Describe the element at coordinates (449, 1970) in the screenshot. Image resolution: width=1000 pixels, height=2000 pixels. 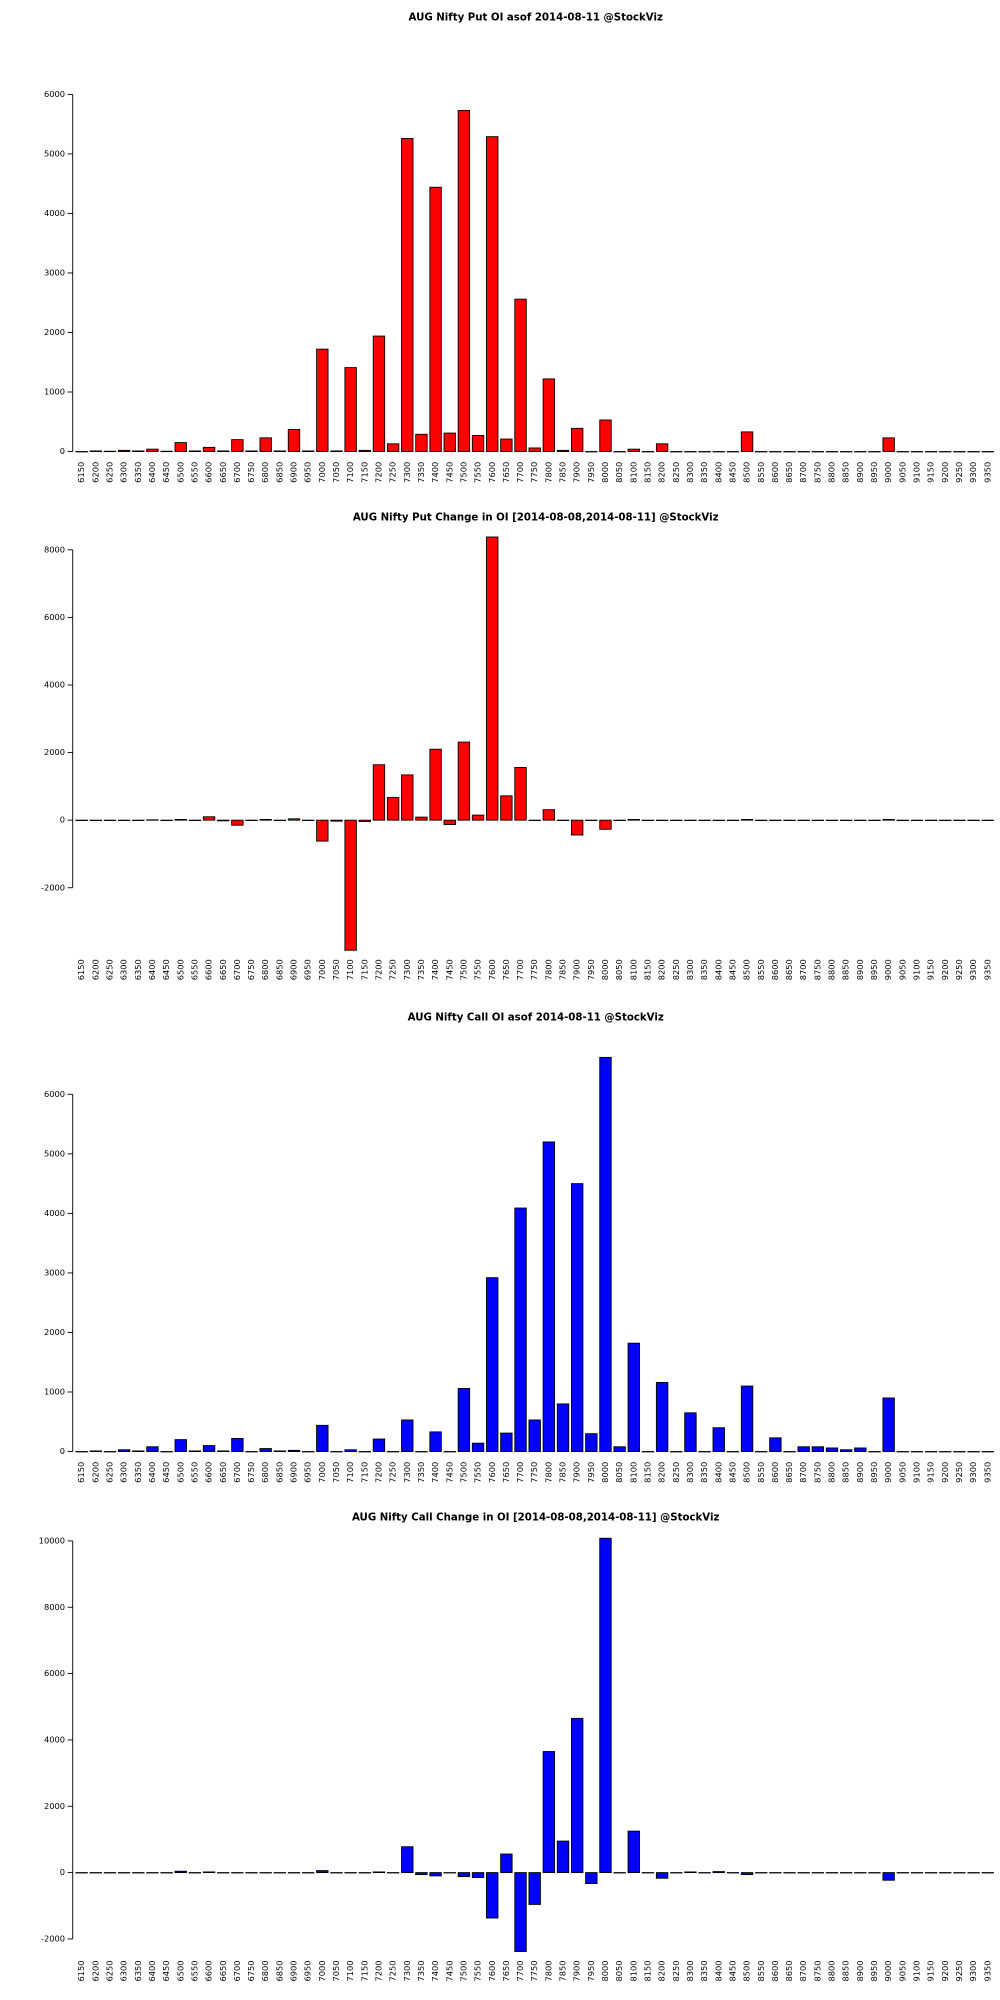
I see `x-tick-label: 7450` at that location.